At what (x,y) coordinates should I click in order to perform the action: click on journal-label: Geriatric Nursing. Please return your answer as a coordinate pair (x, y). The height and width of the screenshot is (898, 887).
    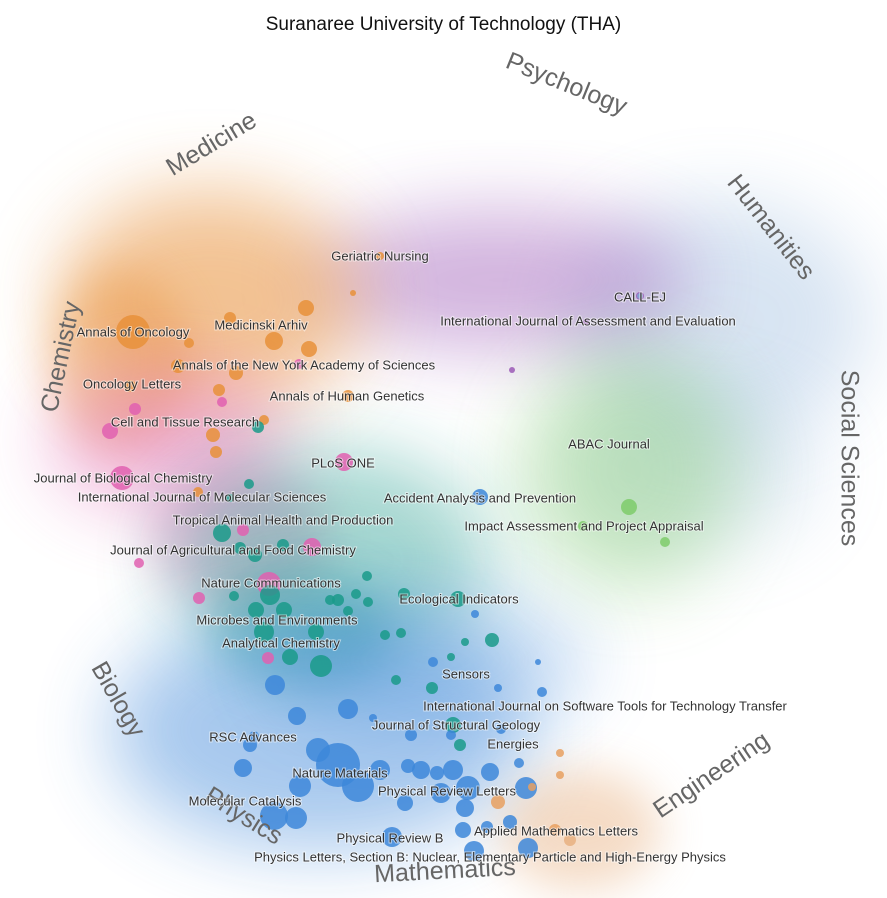
    Looking at the image, I should click on (380, 255).